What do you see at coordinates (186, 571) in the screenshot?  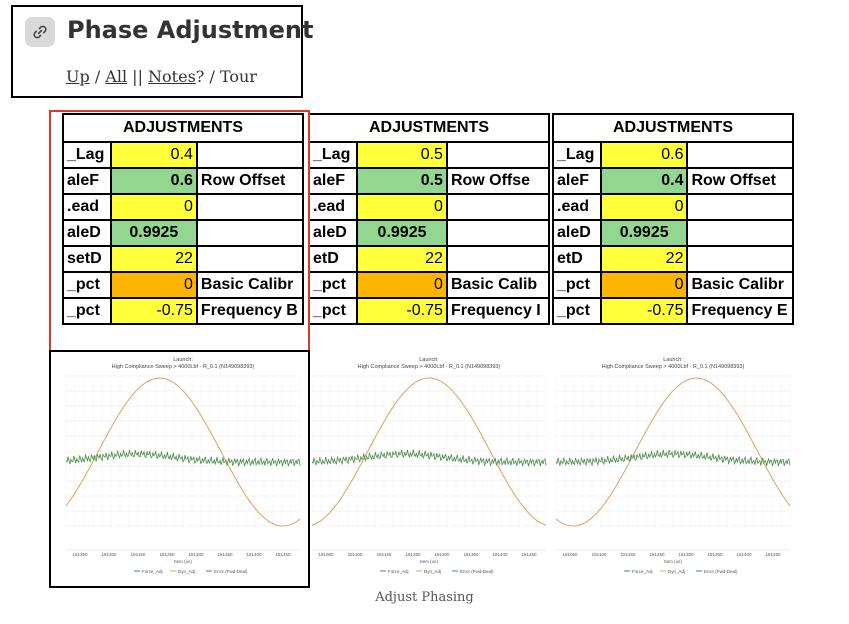 I see `legend-entry: Dyn_Adj` at bounding box center [186, 571].